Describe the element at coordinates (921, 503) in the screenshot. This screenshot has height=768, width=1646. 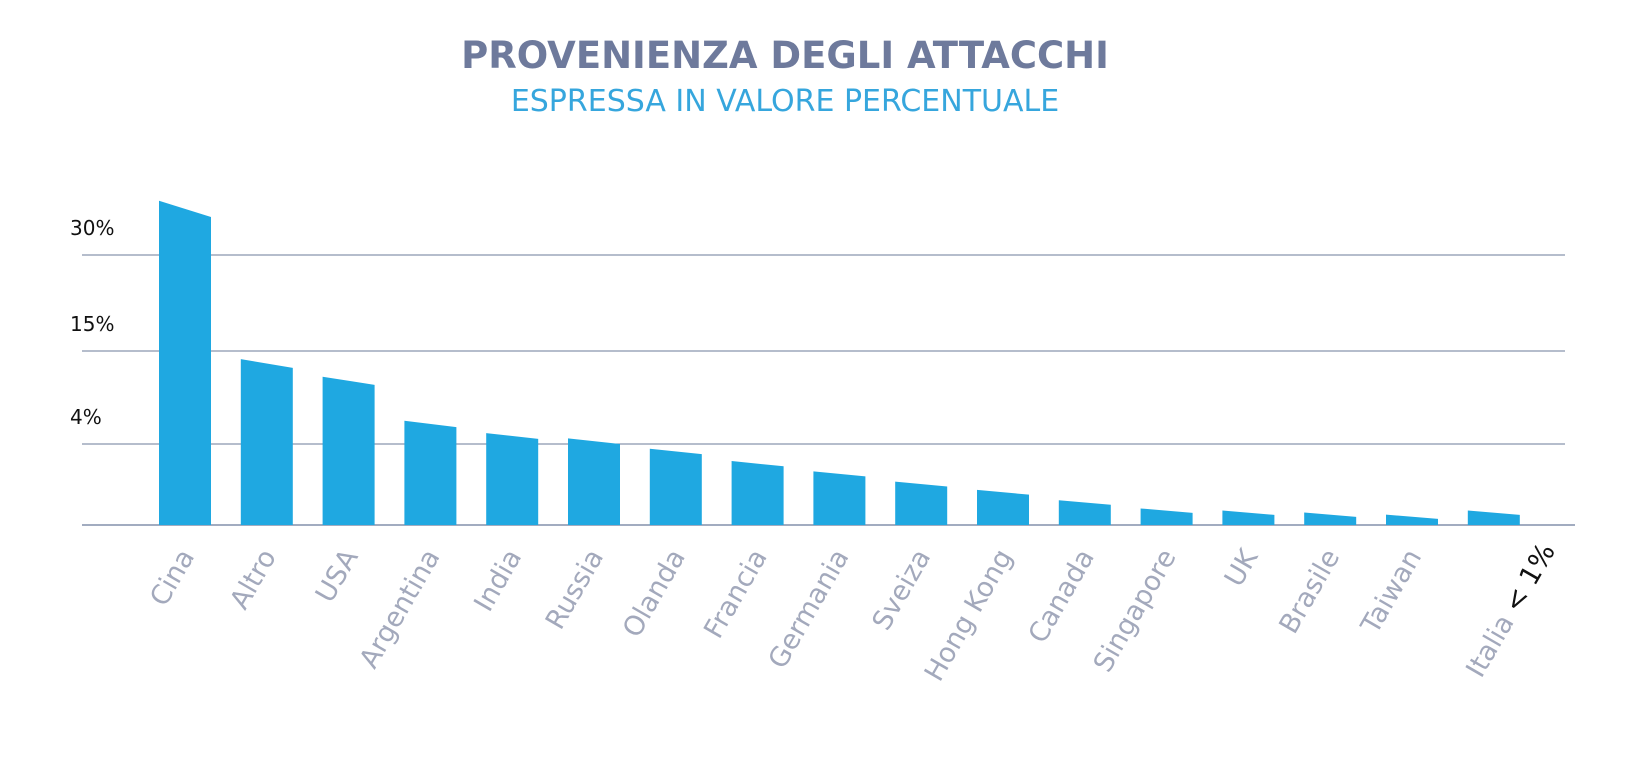
I see `bar-sveiza` at that location.